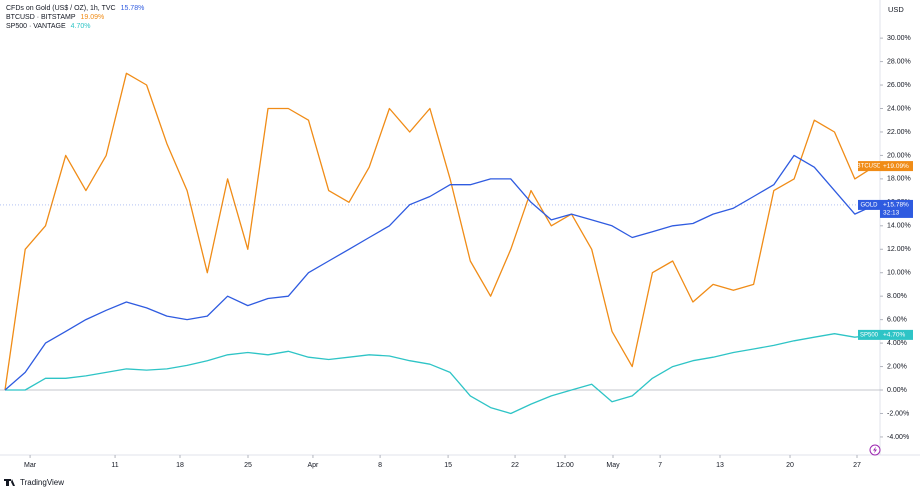 This screenshot has height=497, width=920. What do you see at coordinates (899, 273) in the screenshot?
I see `y-tick-label: 10.00%` at bounding box center [899, 273].